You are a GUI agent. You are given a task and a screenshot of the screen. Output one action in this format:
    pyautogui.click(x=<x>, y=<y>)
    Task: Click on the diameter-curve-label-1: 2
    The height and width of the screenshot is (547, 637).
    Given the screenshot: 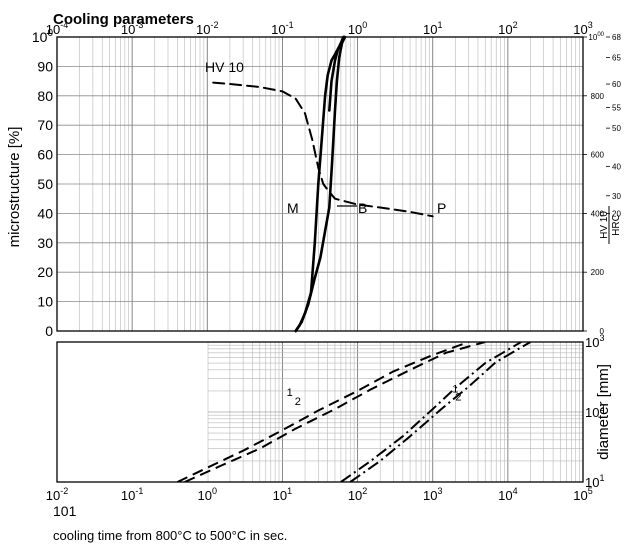 What is the action you would take?
    pyautogui.click(x=298, y=402)
    